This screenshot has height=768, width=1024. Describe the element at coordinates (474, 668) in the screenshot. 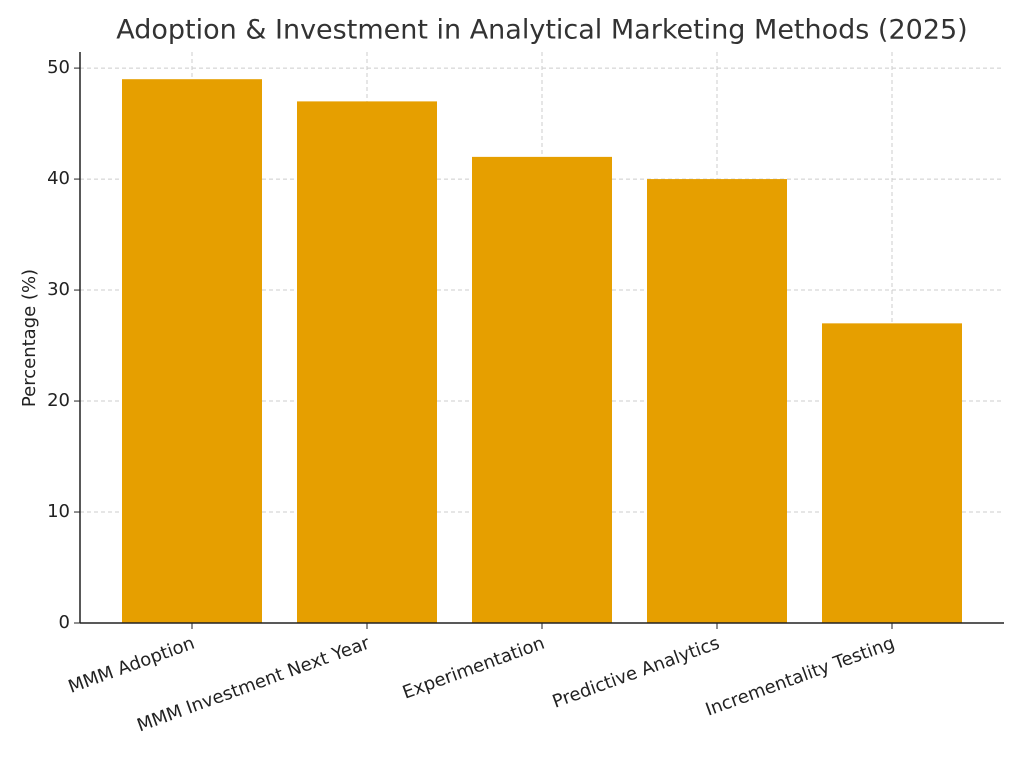

I see `x-tick-label: Experimentation` at that location.